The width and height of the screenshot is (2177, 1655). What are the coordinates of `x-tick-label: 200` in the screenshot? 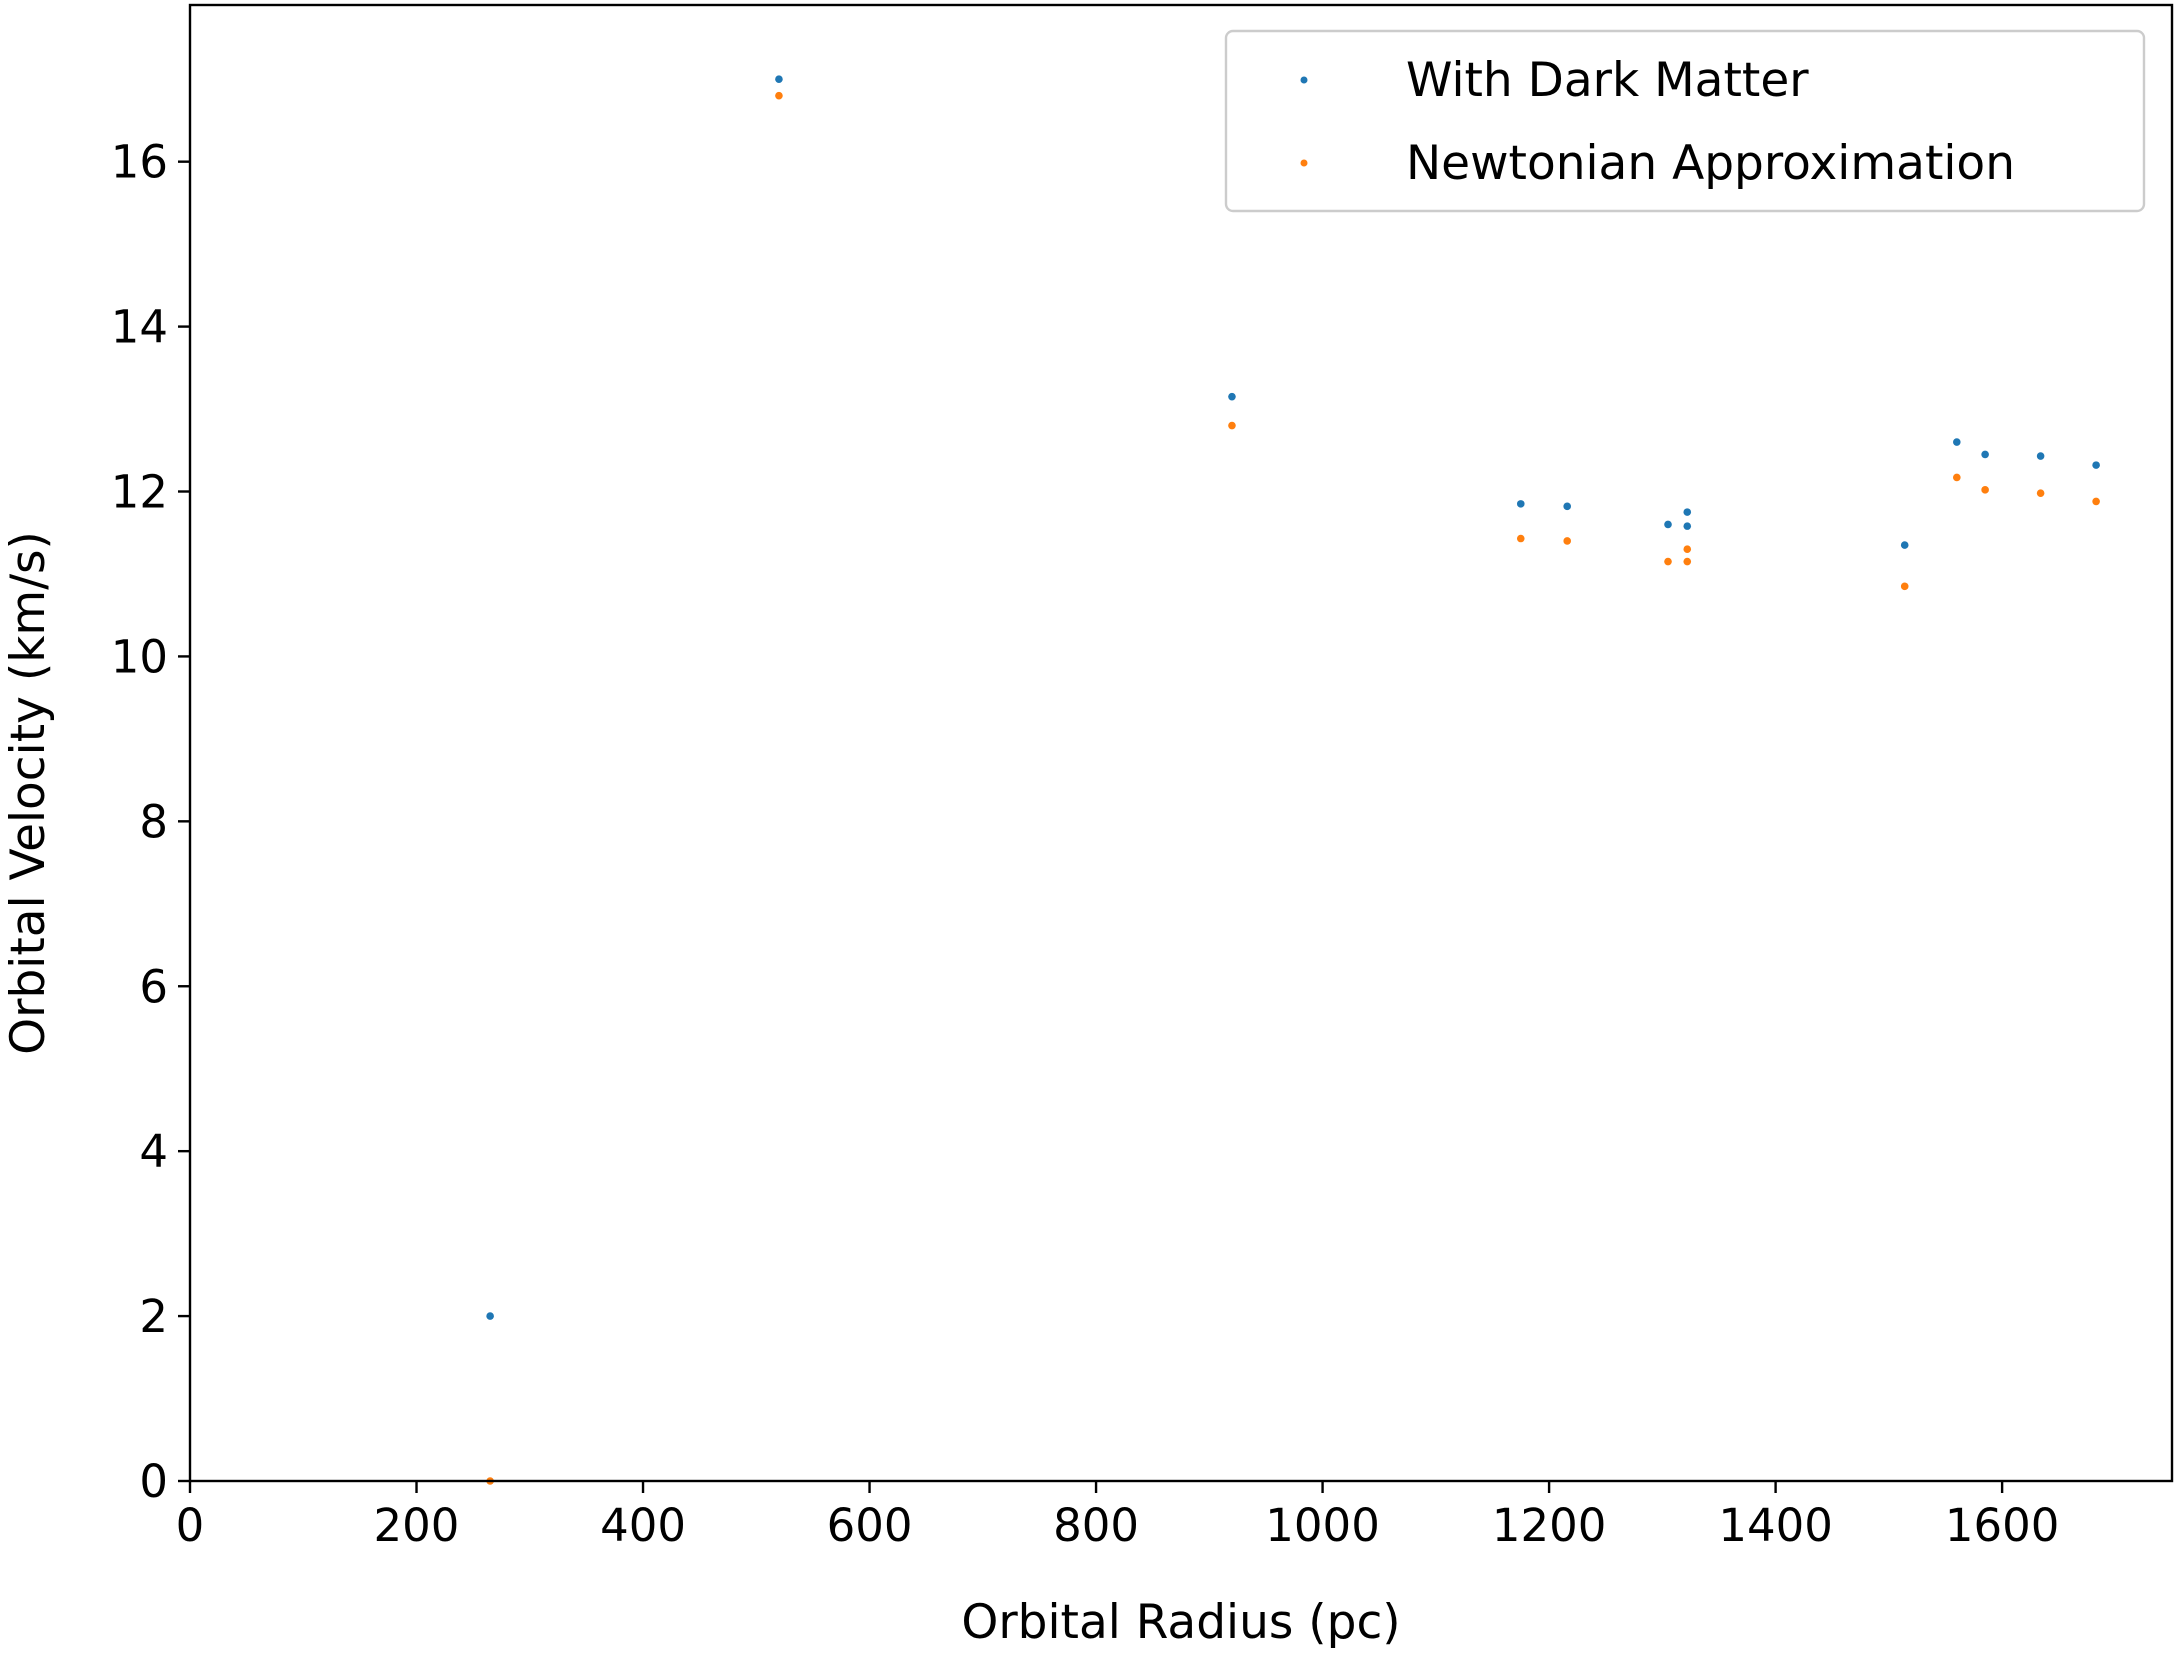 It's located at (417, 1525).